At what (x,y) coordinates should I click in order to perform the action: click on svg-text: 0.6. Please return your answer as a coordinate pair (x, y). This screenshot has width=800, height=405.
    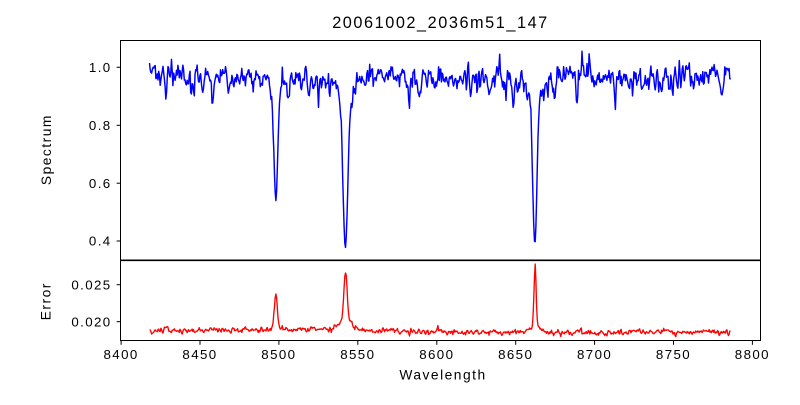
    Looking at the image, I should click on (100, 183).